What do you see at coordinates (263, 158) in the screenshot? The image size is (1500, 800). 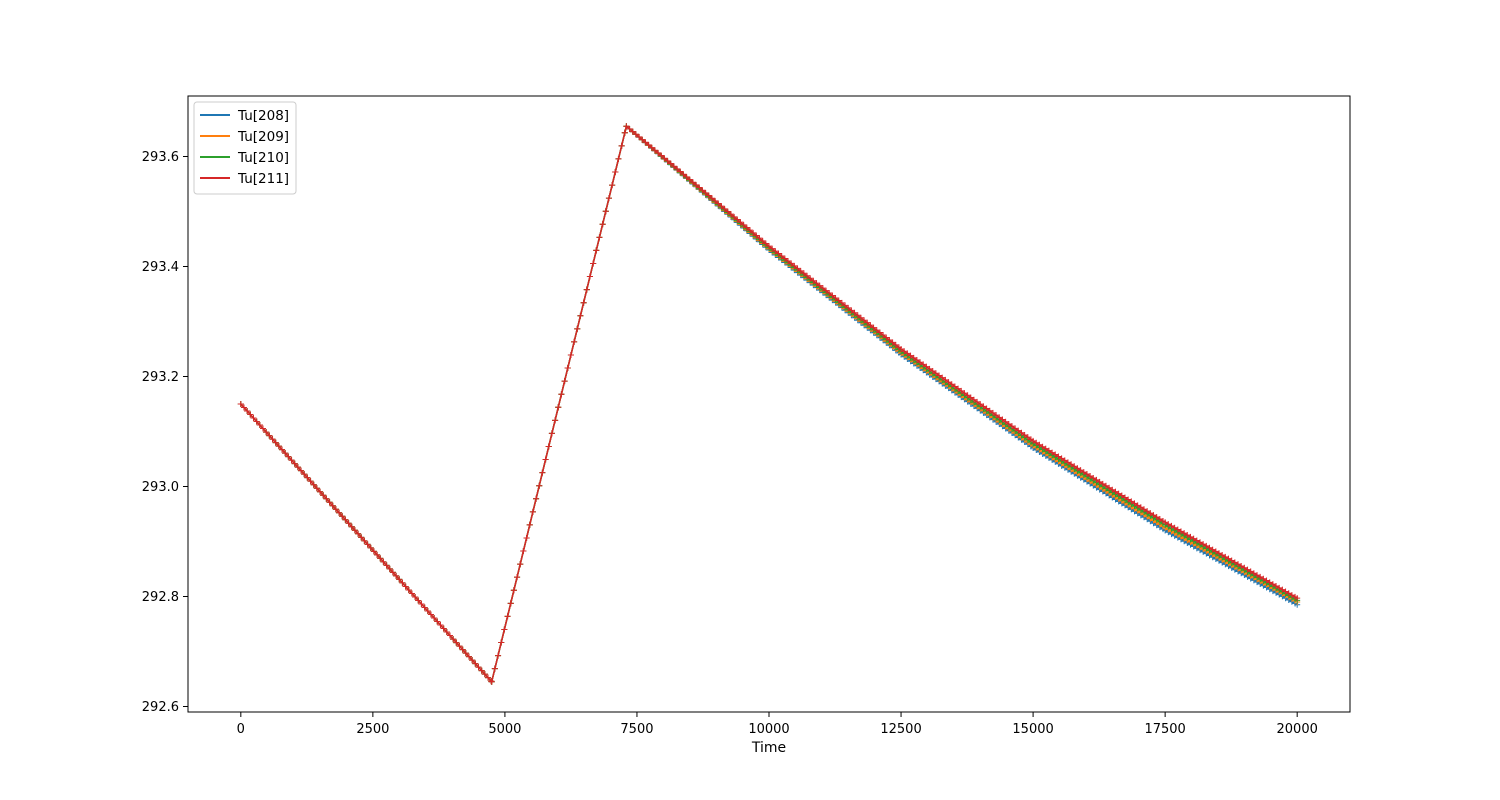 I see `legend-label: Tu[210]` at bounding box center [263, 158].